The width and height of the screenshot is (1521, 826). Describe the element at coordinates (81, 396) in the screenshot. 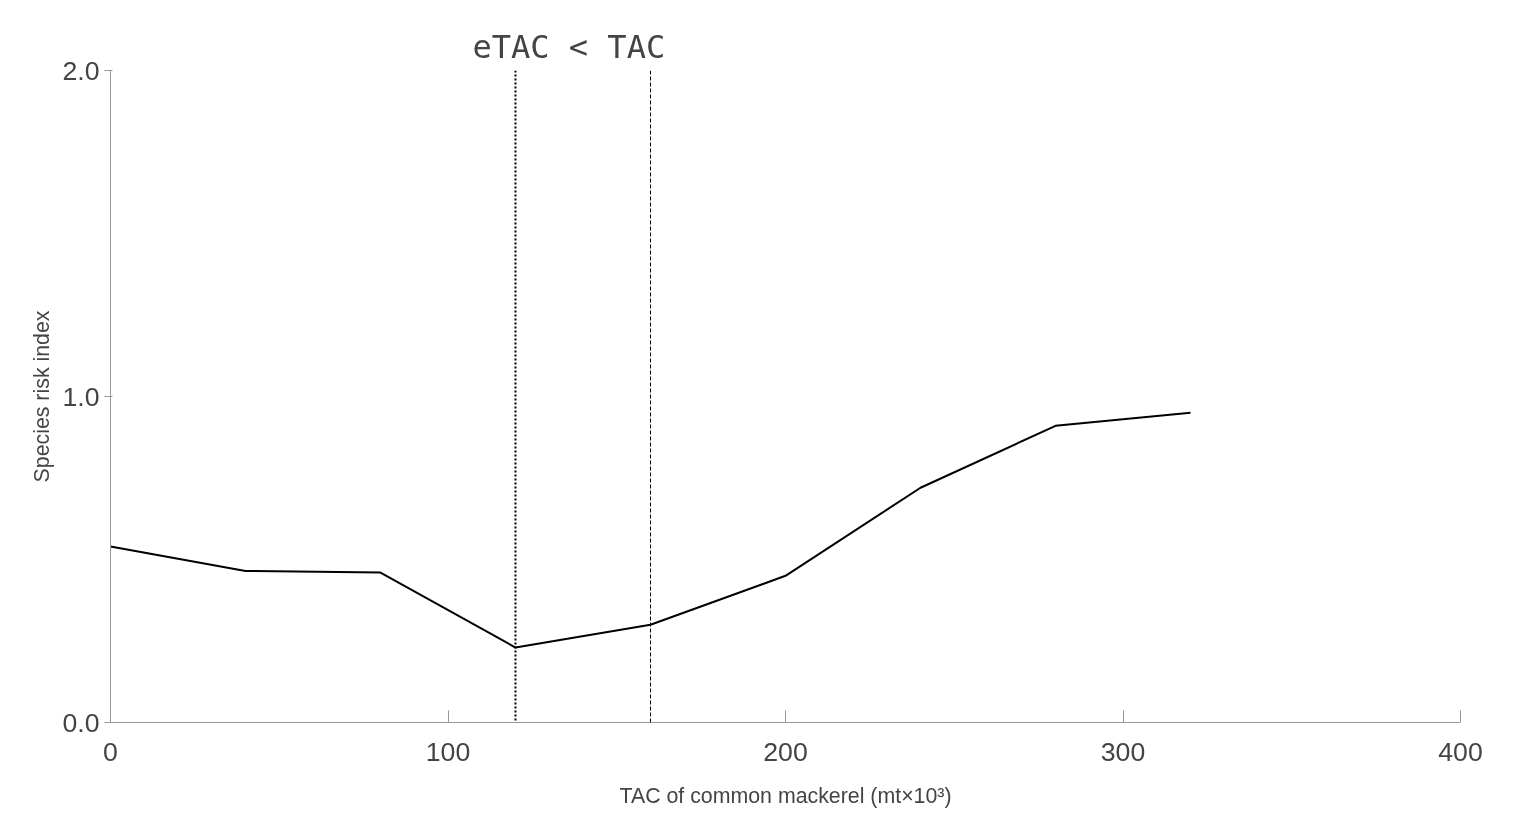

I see `y-tick-label: 1.0` at that location.